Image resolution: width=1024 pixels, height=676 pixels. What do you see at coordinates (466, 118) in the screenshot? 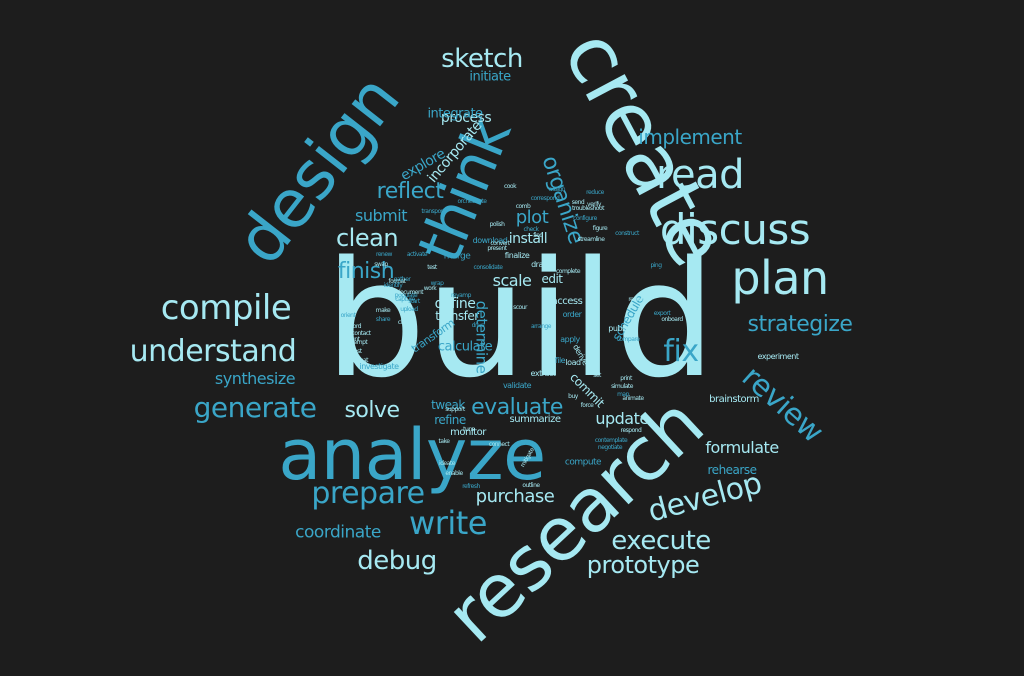
I see `word-process: process` at bounding box center [466, 118].